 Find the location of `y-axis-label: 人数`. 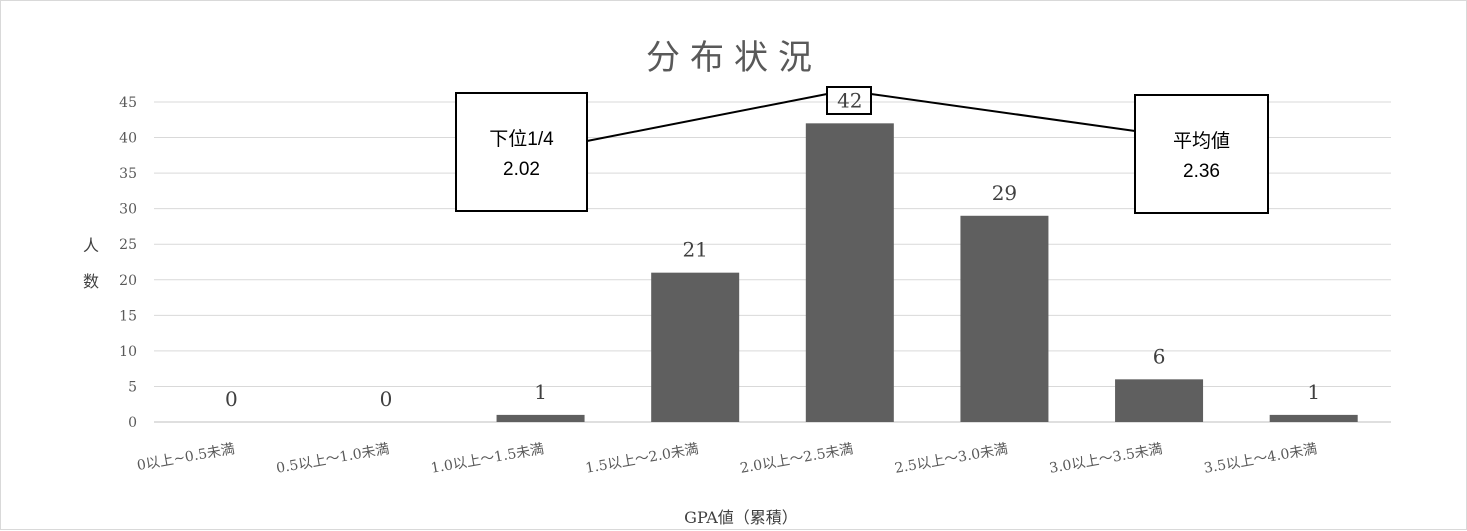

y-axis-label: 人数 is located at coordinates (91, 263).